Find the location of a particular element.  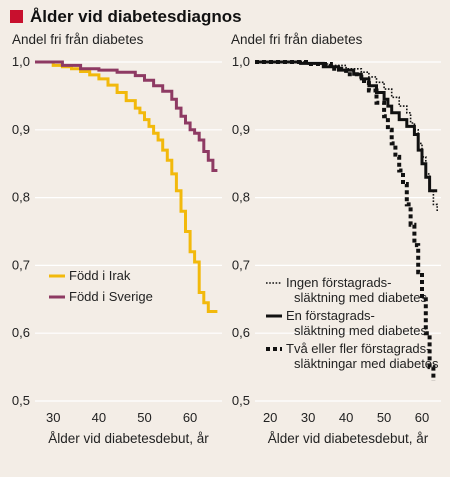

legend-label-line: Ingen förstagrads- is located at coordinates (339, 282).